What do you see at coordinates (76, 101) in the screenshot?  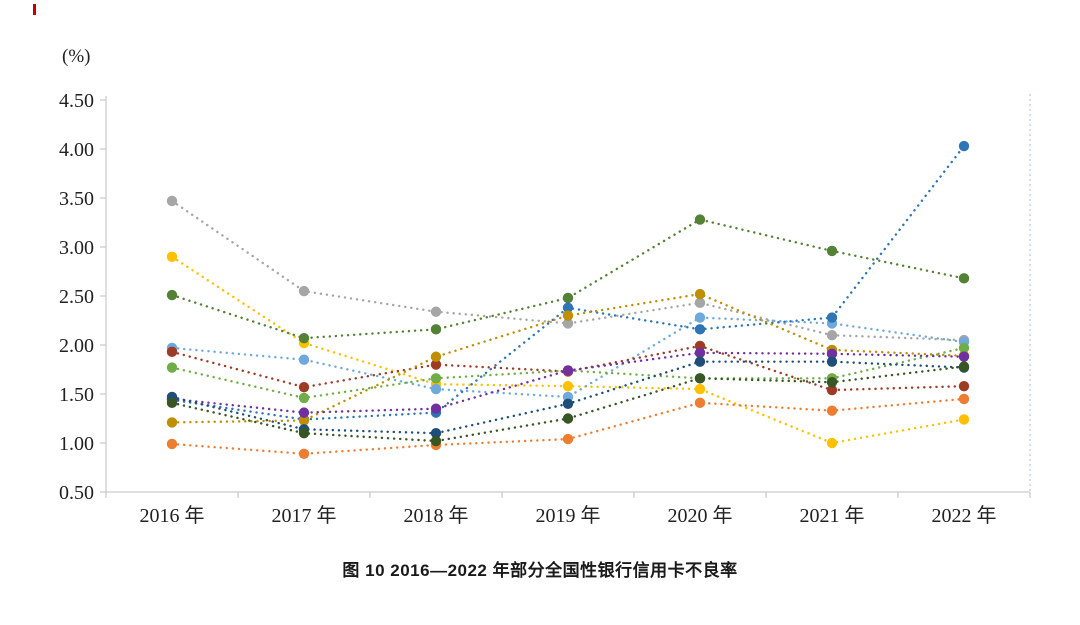 I see `y-tick-label: 4.50` at bounding box center [76, 101].